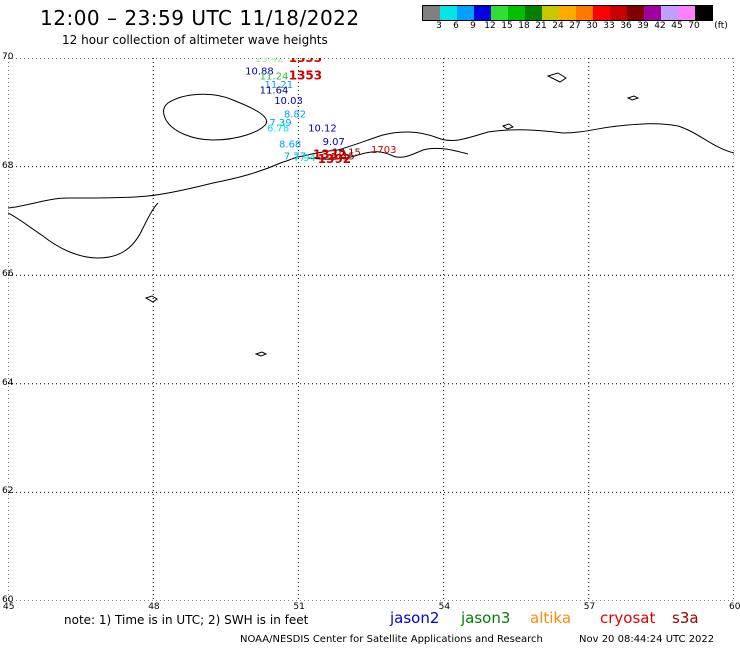  I want to click on islet-east, so click(556, 77).